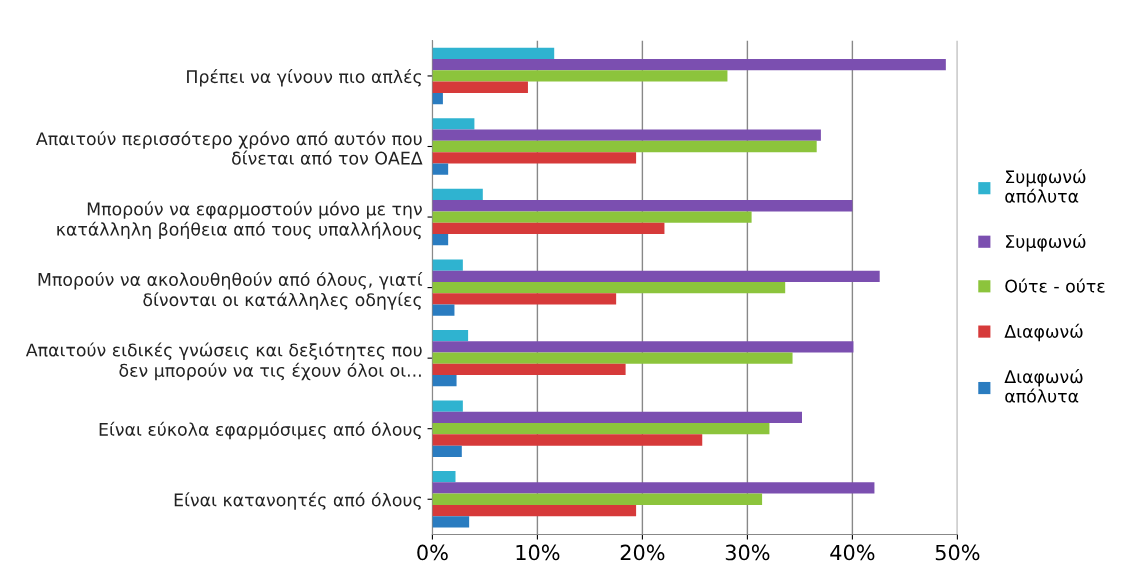  Describe the element at coordinates (747, 552) in the screenshot. I see `x-tick-label: 30%` at that location.